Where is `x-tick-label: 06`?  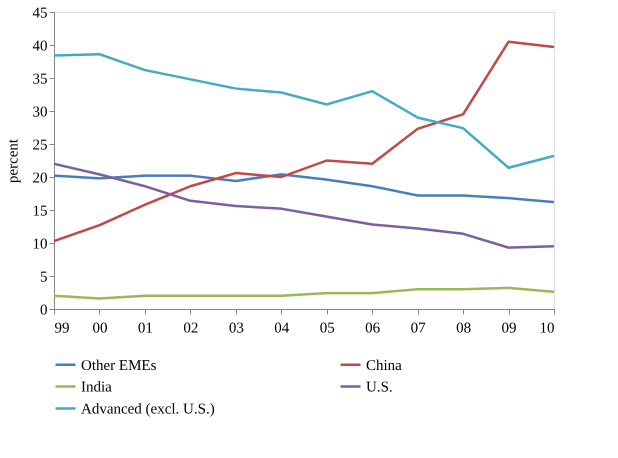 x-tick-label: 06 is located at coordinates (373, 328).